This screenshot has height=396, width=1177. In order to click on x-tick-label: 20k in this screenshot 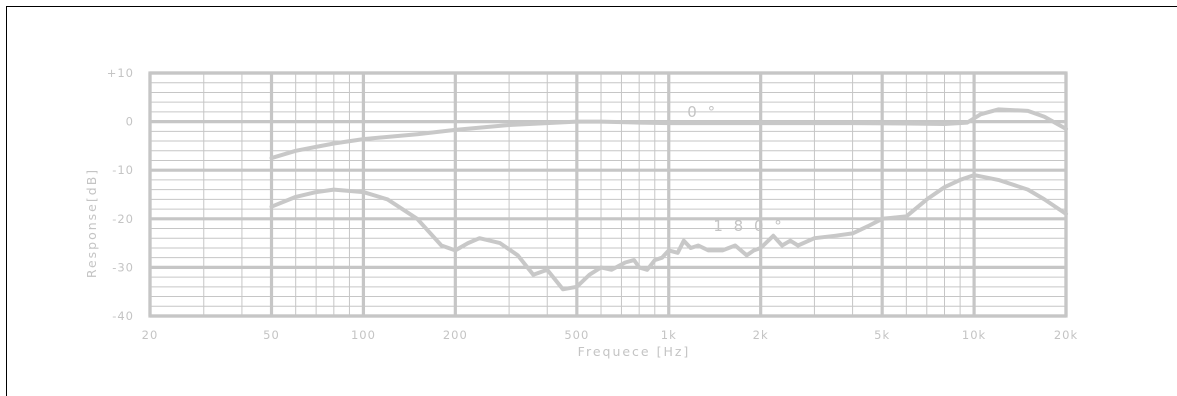, I will do `click(1066, 335)`.